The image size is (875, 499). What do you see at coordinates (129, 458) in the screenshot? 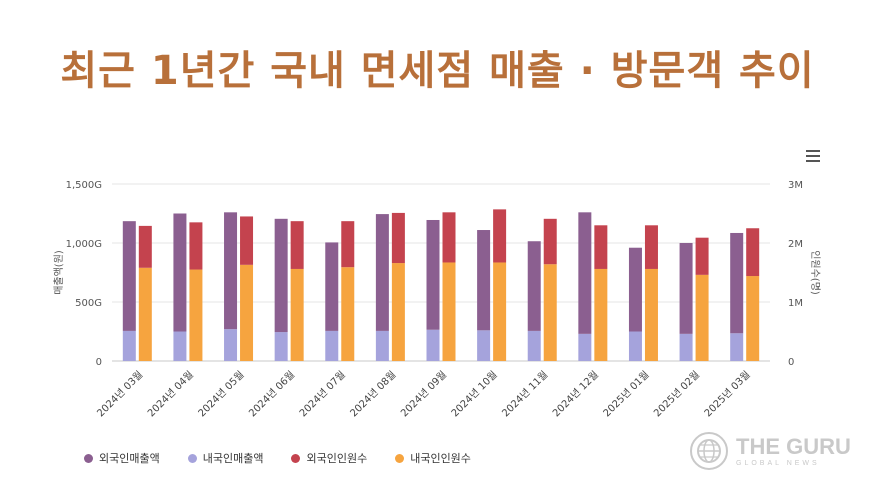
I see `legend-label: 외국인매출액` at bounding box center [129, 458].